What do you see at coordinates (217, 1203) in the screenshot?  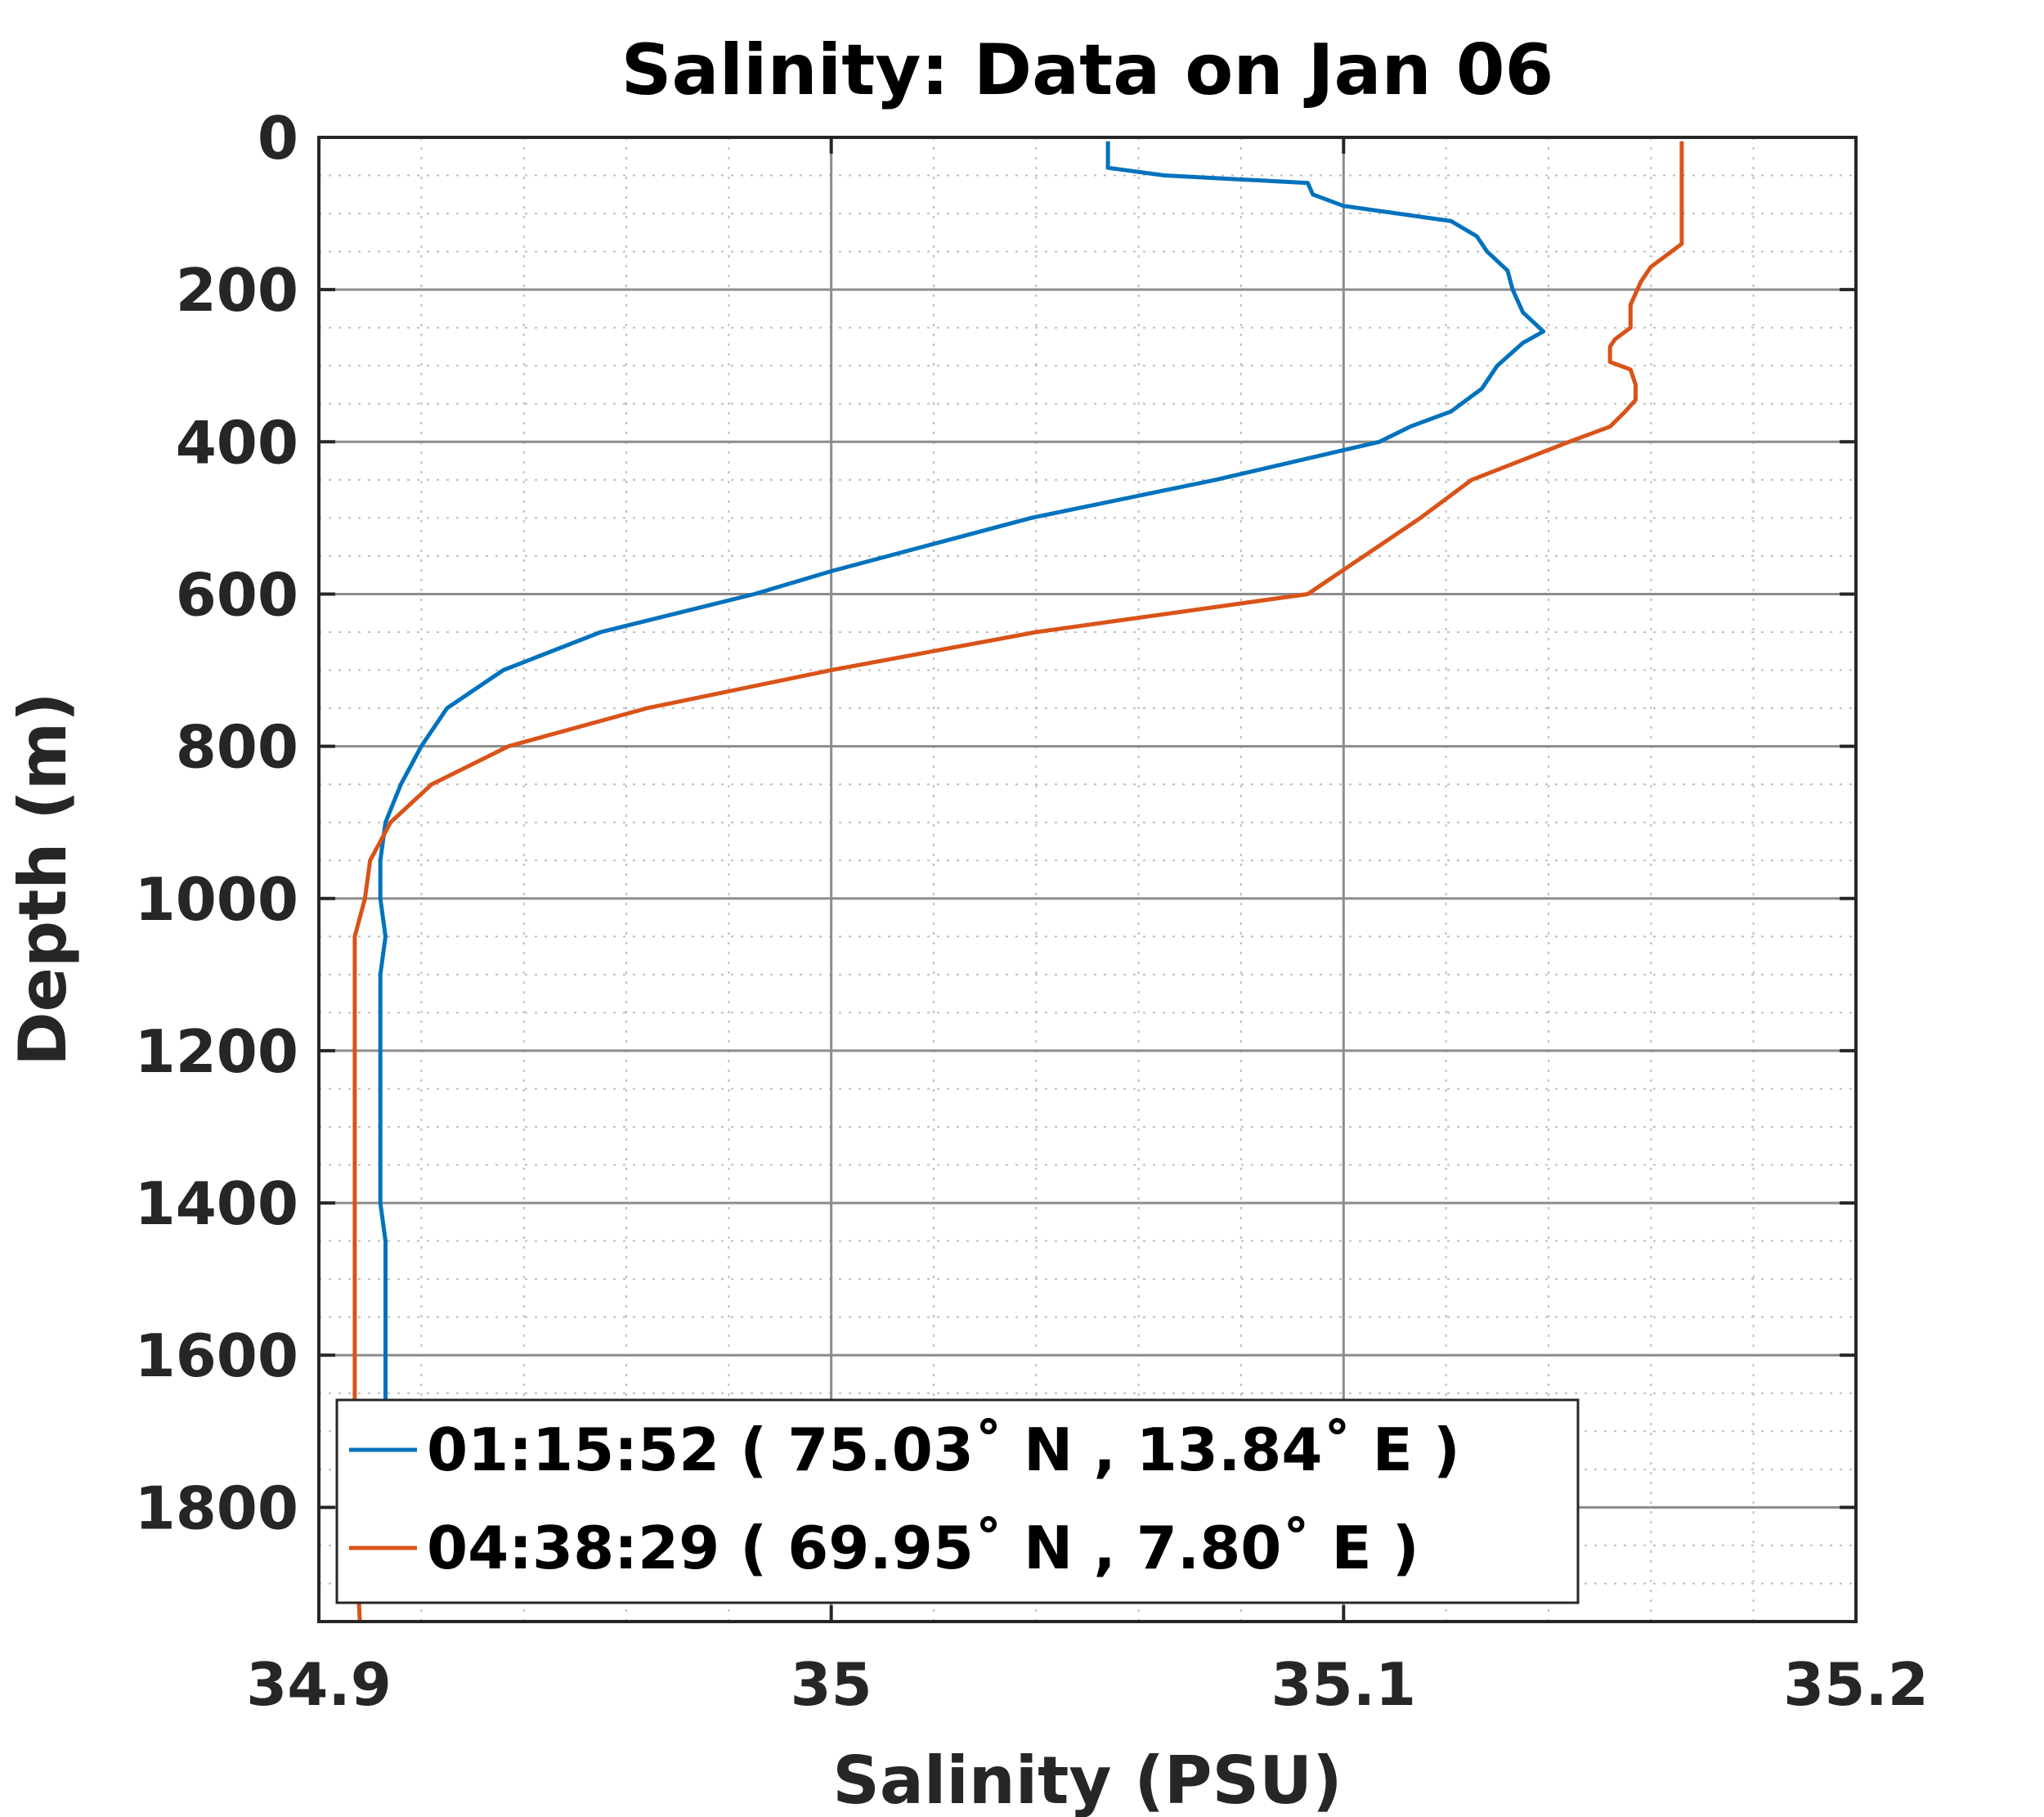 I see `y-tick-label: 1400` at bounding box center [217, 1203].